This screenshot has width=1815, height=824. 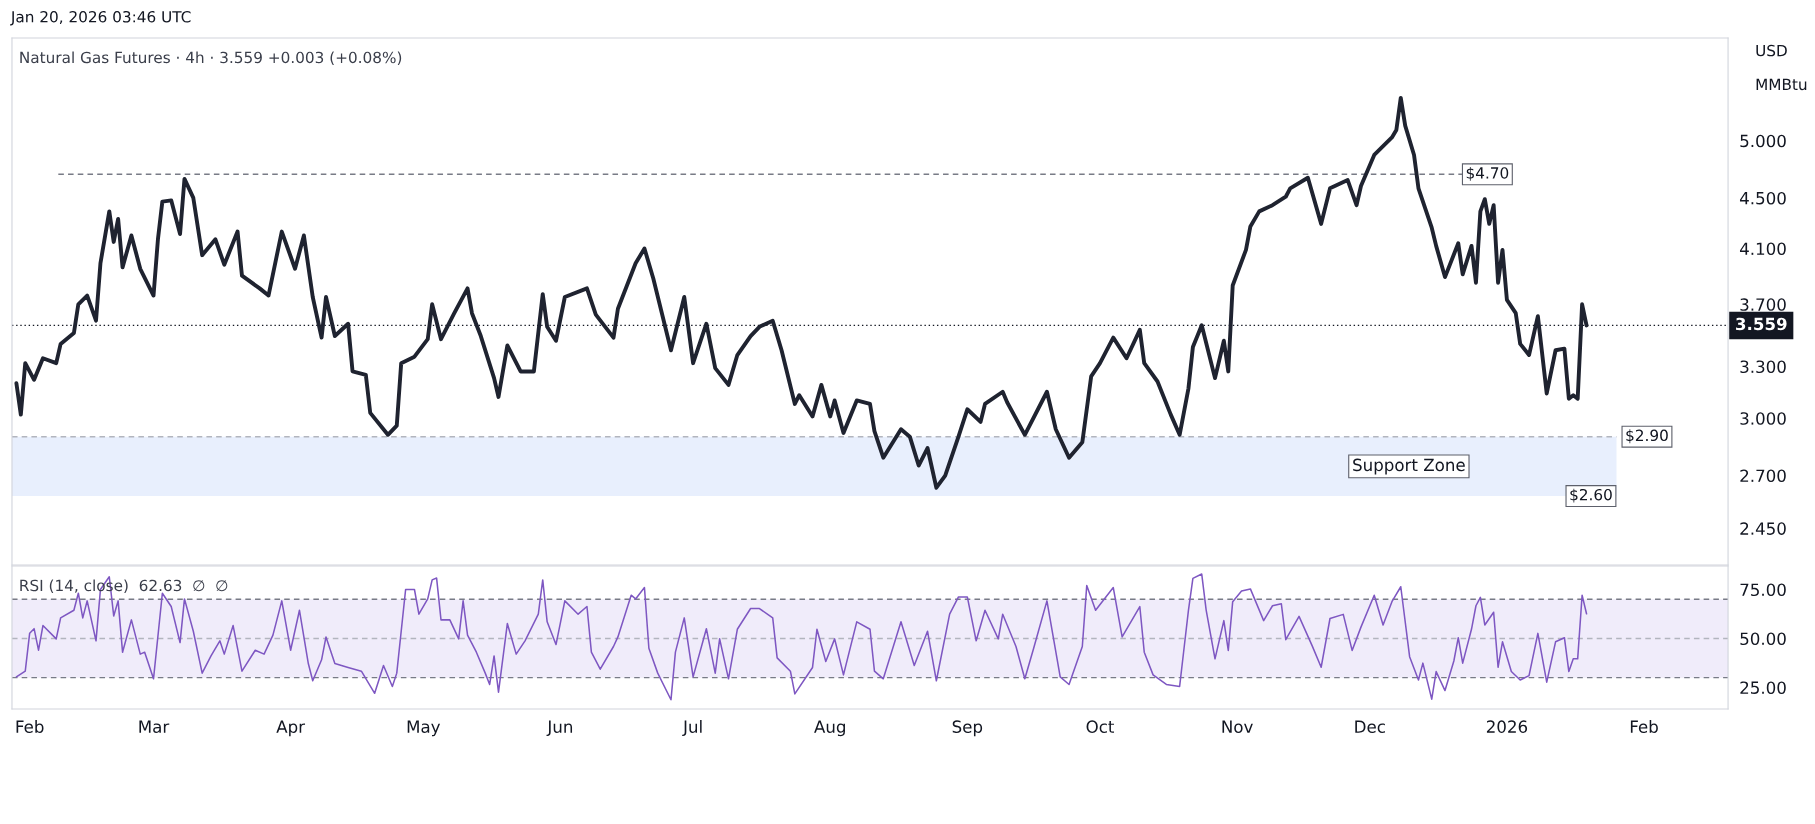 What do you see at coordinates (829, 728) in the screenshot?
I see `x-tick-label: Aug` at bounding box center [829, 728].